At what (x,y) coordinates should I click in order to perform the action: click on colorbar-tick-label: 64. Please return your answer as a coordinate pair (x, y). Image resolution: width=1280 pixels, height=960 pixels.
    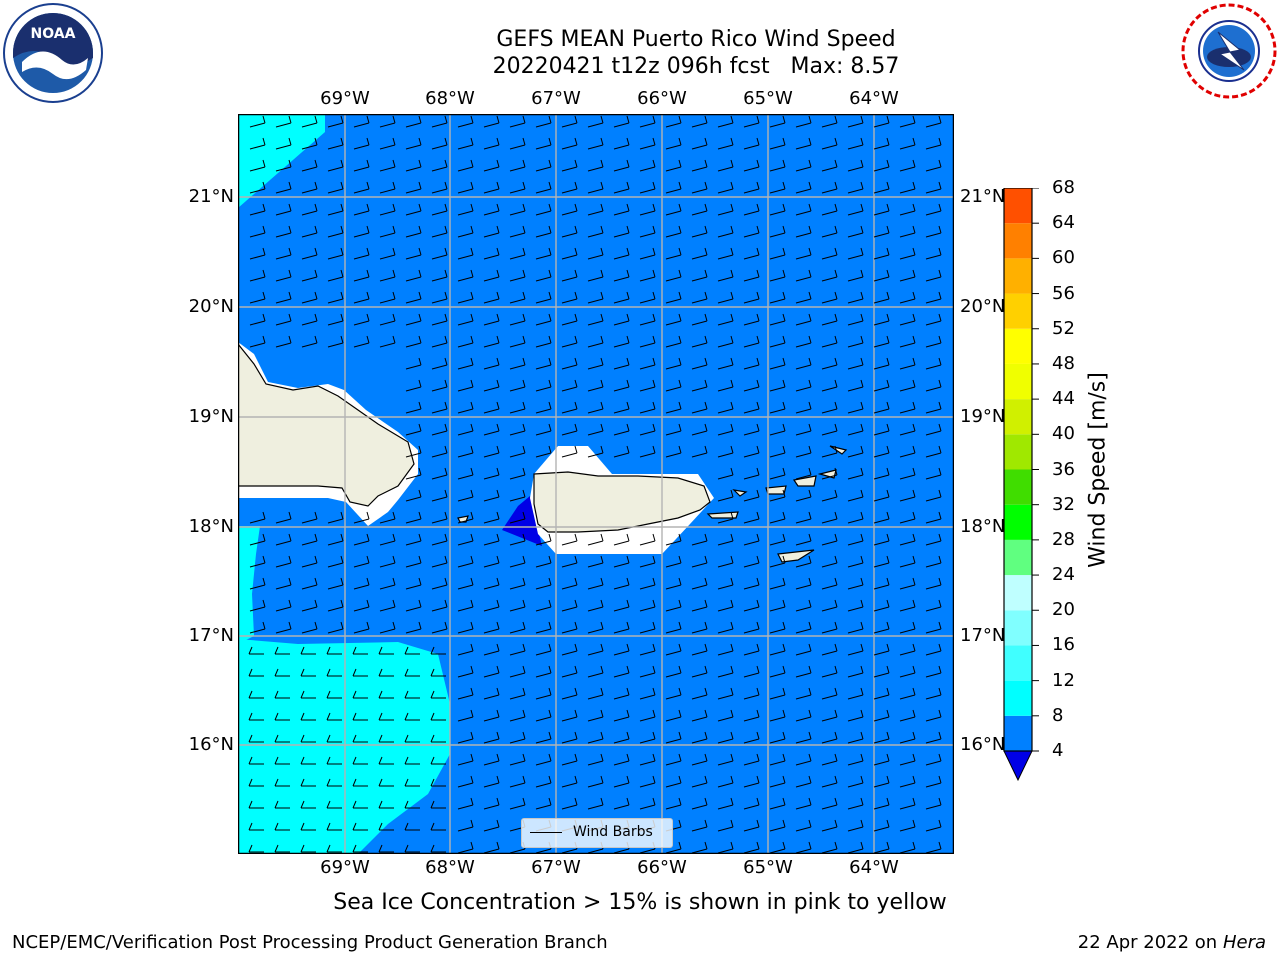
    Looking at the image, I should click on (1063, 223).